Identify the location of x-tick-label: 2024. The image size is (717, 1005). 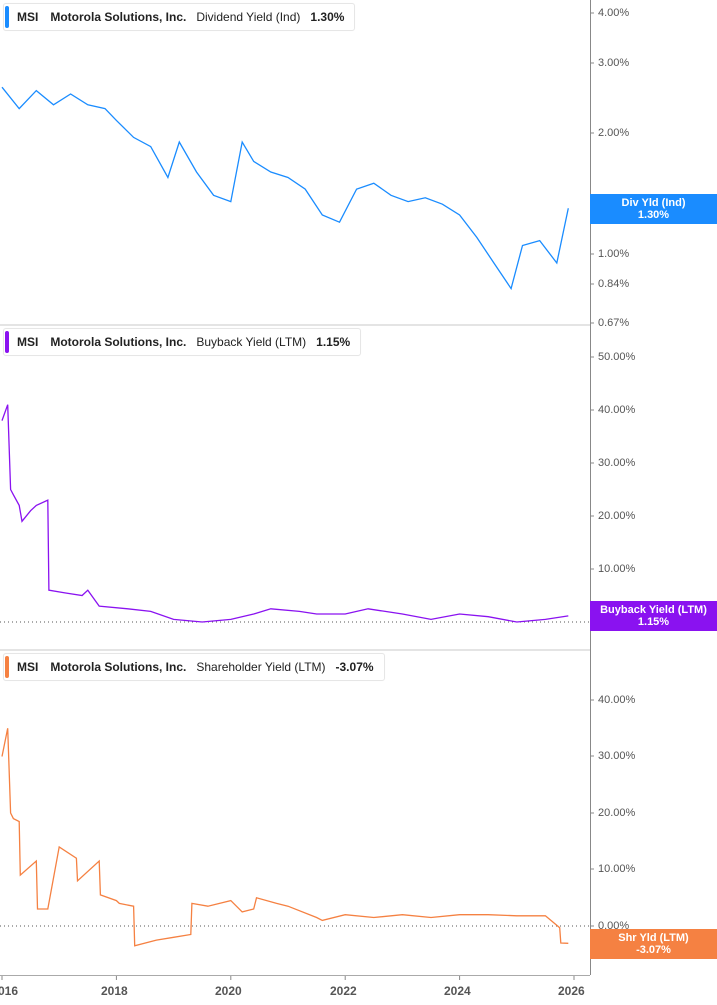
(457, 991).